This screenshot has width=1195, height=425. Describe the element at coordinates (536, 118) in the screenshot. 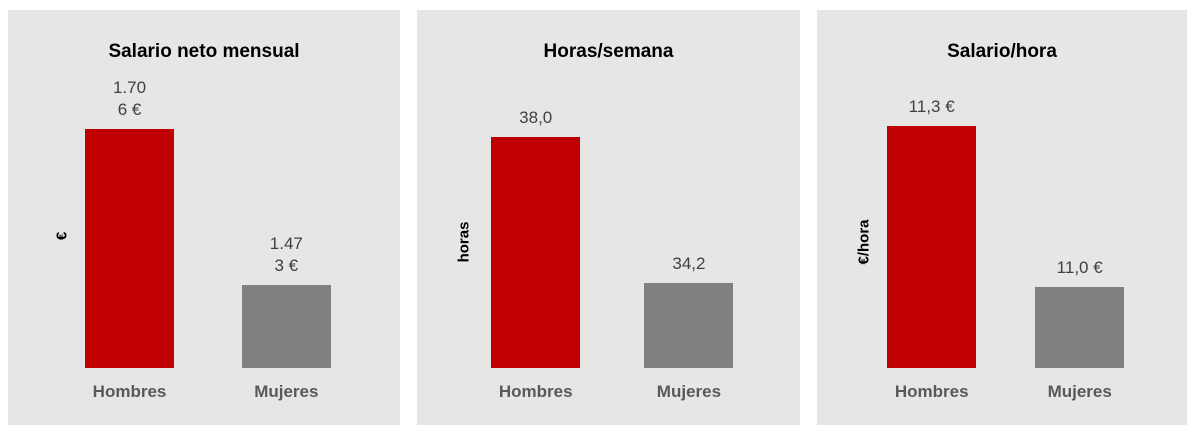

I see `value-label: 38,0` at that location.